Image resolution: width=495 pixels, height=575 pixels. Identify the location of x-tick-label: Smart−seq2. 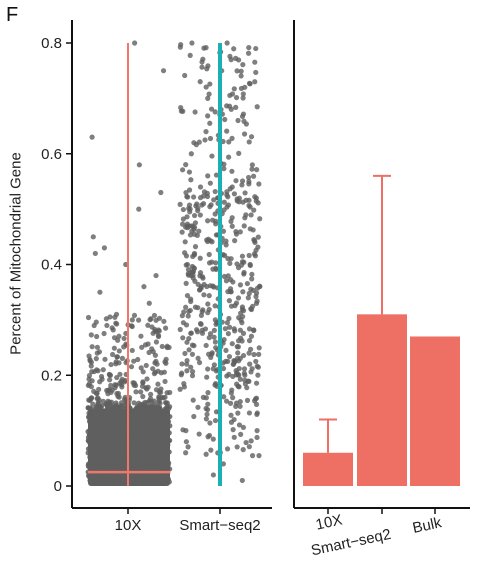
(219, 525).